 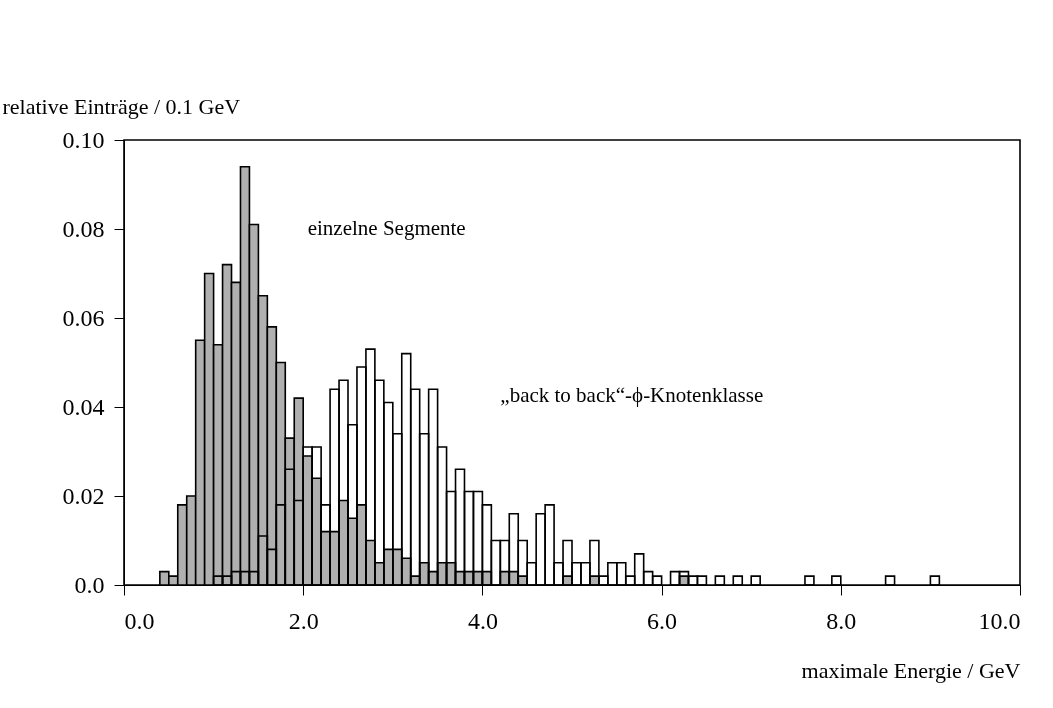 What do you see at coordinates (911, 670) in the screenshot?
I see `x-axis-title: maximale Energie / GeV` at bounding box center [911, 670].